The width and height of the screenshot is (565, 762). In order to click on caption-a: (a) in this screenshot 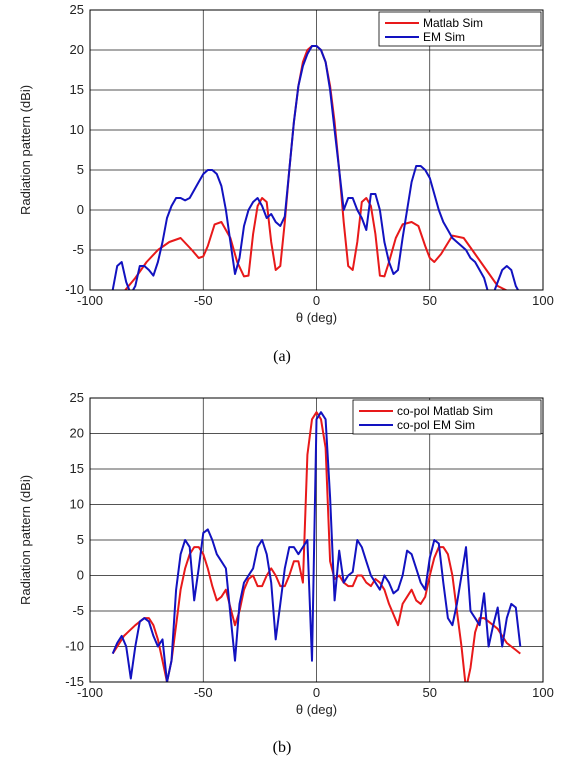, I will do `click(282, 356)`.